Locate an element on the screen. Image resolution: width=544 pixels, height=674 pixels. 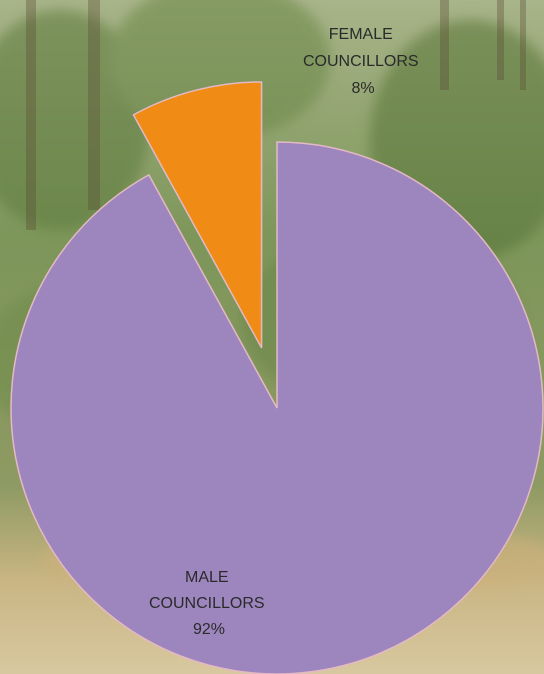
female-label-line-2: COUNCILLORS is located at coordinates (361, 61).